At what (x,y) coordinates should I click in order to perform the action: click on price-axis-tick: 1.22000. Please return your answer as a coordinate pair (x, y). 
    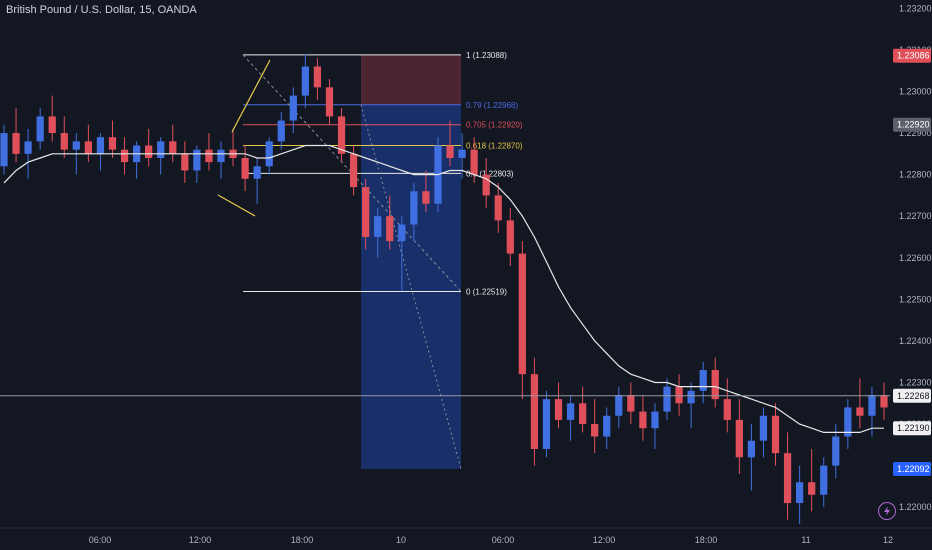
    Looking at the image, I should click on (915, 507).